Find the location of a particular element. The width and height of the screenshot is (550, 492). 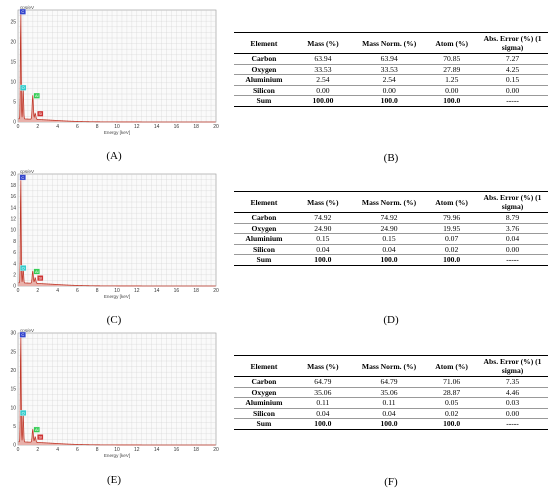

peak-tag-al: Al is located at coordinates (36, 271).